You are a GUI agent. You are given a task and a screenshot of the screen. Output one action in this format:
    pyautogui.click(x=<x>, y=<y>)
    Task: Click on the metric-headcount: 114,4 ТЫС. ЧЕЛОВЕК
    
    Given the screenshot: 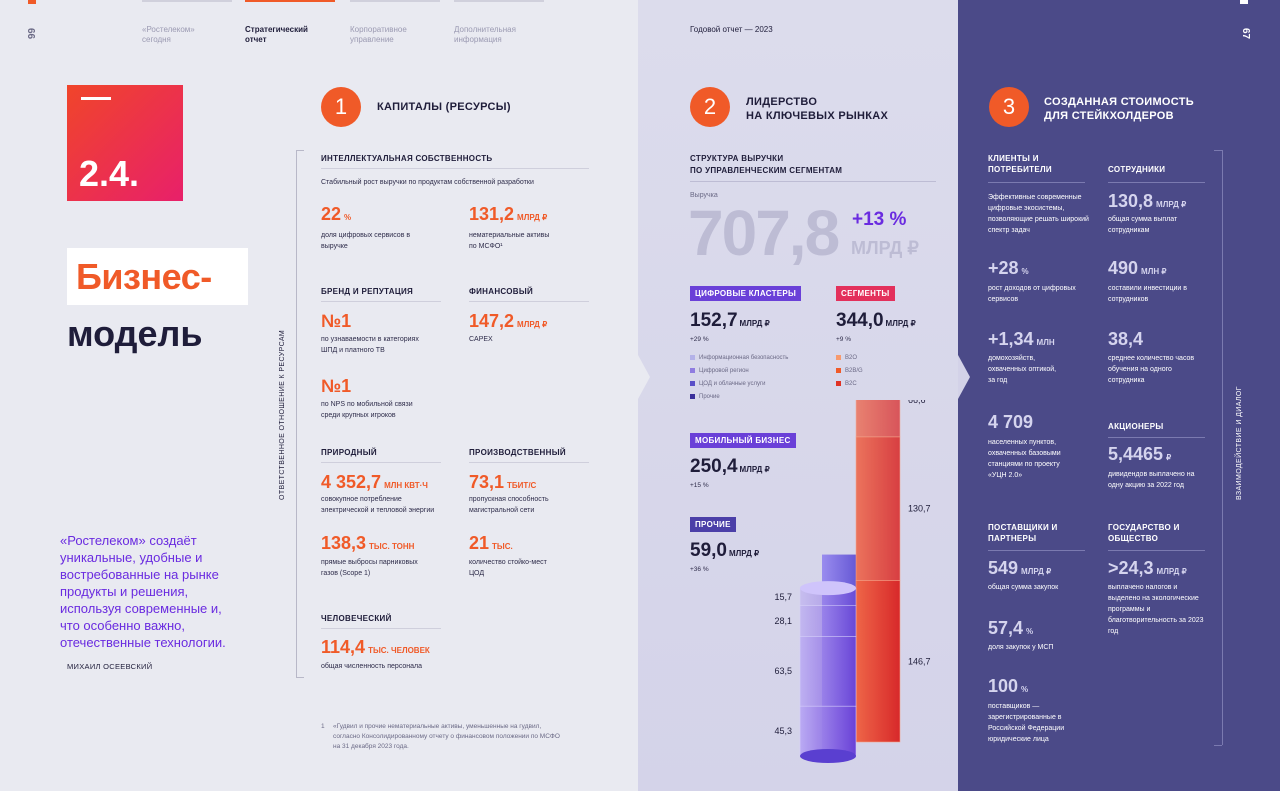 What is the action you would take?
    pyautogui.click(x=375, y=647)
    